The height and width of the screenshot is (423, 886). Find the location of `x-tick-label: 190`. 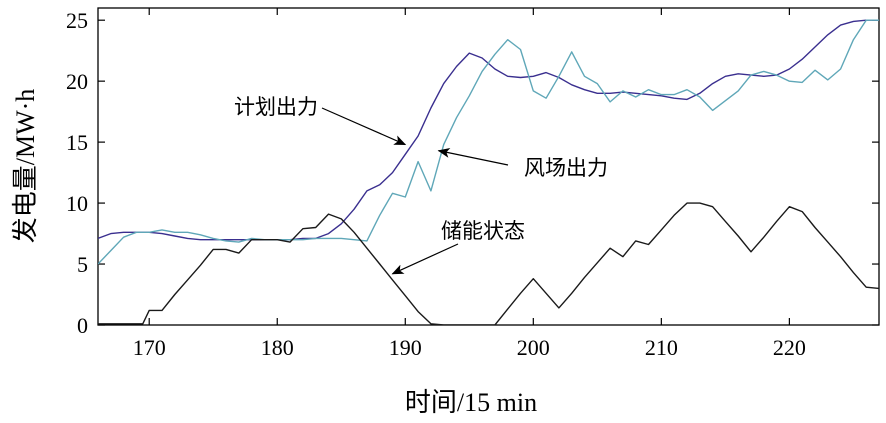

x-tick-label: 190 is located at coordinates (405, 347).